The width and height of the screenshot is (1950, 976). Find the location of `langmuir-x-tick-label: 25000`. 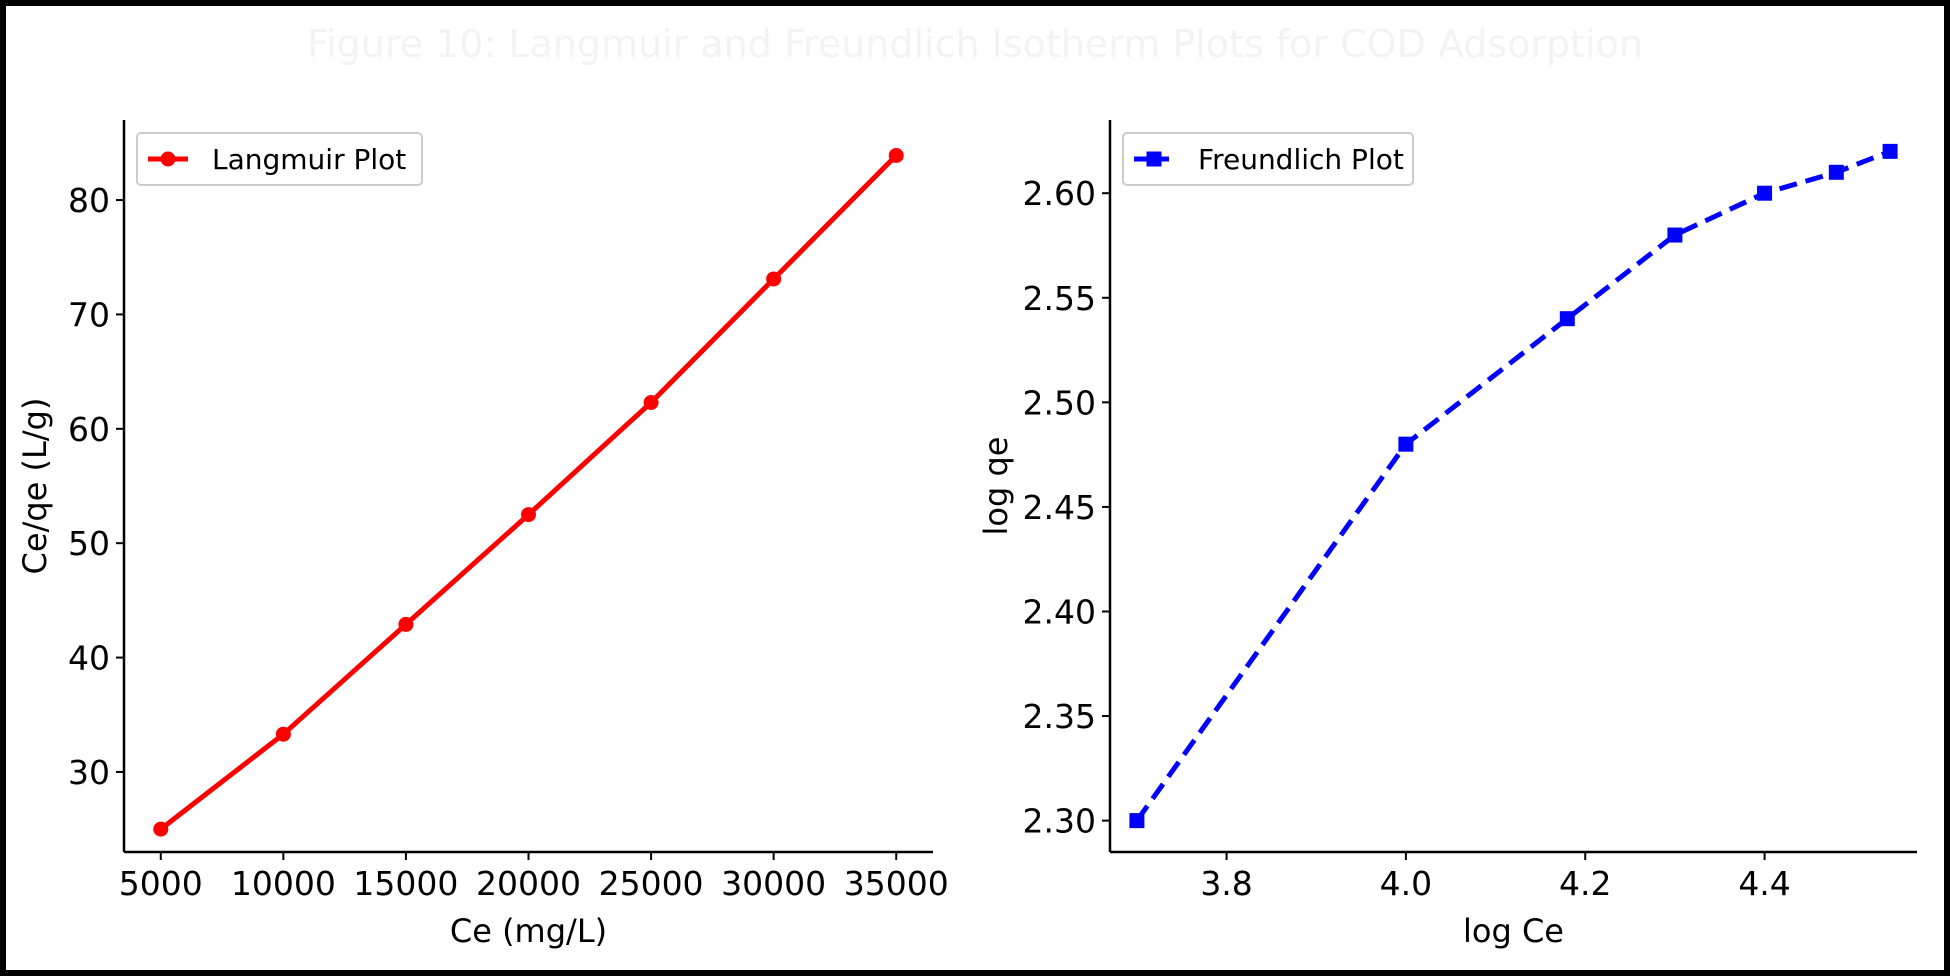

langmuir-x-tick-label: 25000 is located at coordinates (651, 883).